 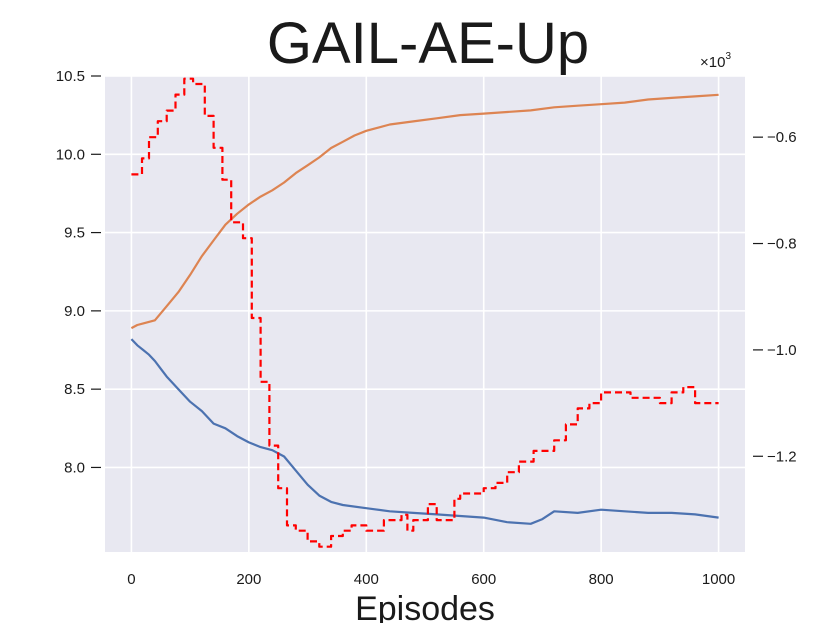 What do you see at coordinates (74, 389) in the screenshot?
I see `y-tick-label-left: 8.5` at bounding box center [74, 389].